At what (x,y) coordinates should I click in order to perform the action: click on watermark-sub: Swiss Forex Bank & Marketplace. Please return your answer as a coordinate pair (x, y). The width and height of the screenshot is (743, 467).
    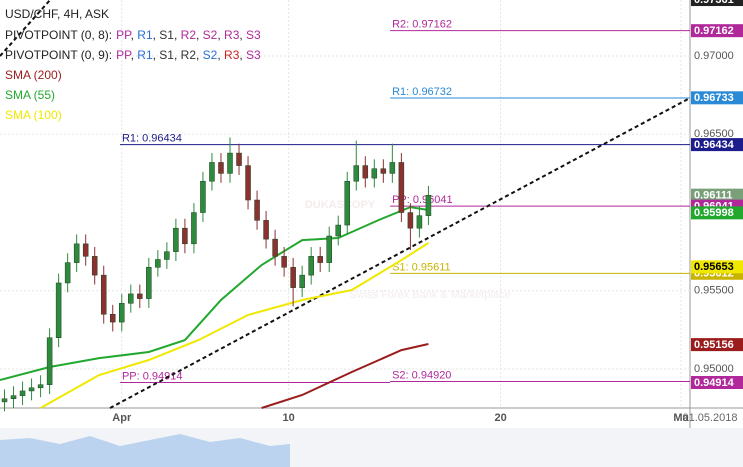
    Looking at the image, I should click on (429, 295).